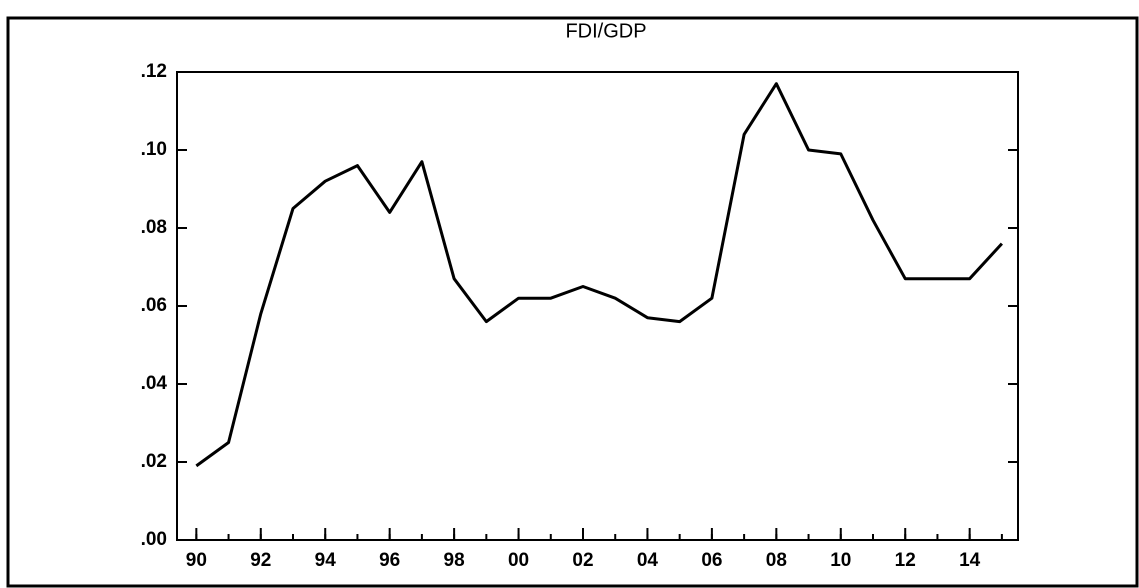 This screenshot has height=588, width=1139. Describe the element at coordinates (326, 560) in the screenshot. I see `x-tick-label: 94` at that location.